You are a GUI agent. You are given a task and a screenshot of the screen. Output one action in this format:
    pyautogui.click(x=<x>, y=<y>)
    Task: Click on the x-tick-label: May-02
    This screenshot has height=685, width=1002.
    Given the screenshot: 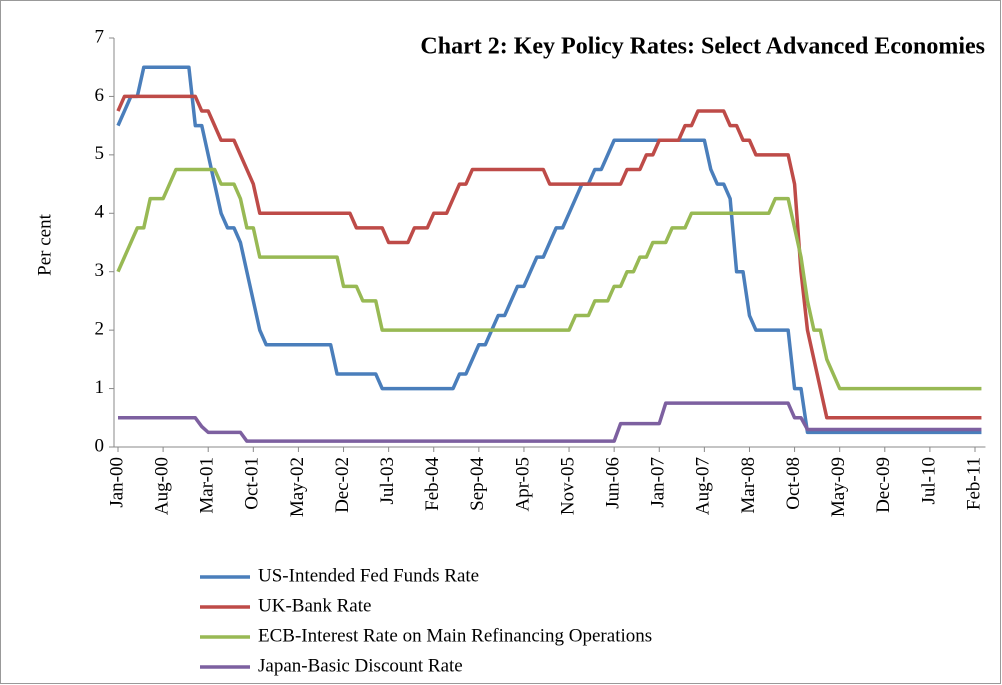 What is the action you would take?
    pyautogui.click(x=297, y=487)
    